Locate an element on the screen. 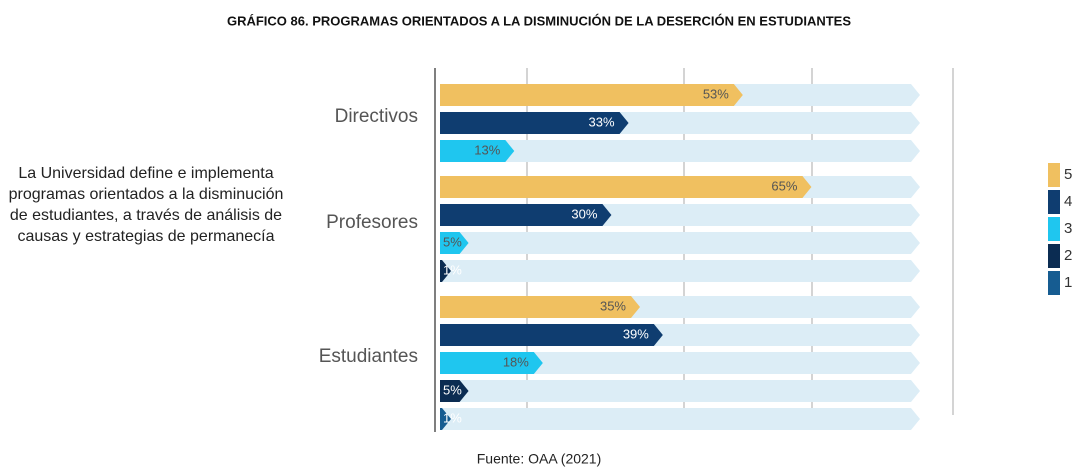 This screenshot has width=1078, height=469. category-label: Directivos is located at coordinates (376, 116).